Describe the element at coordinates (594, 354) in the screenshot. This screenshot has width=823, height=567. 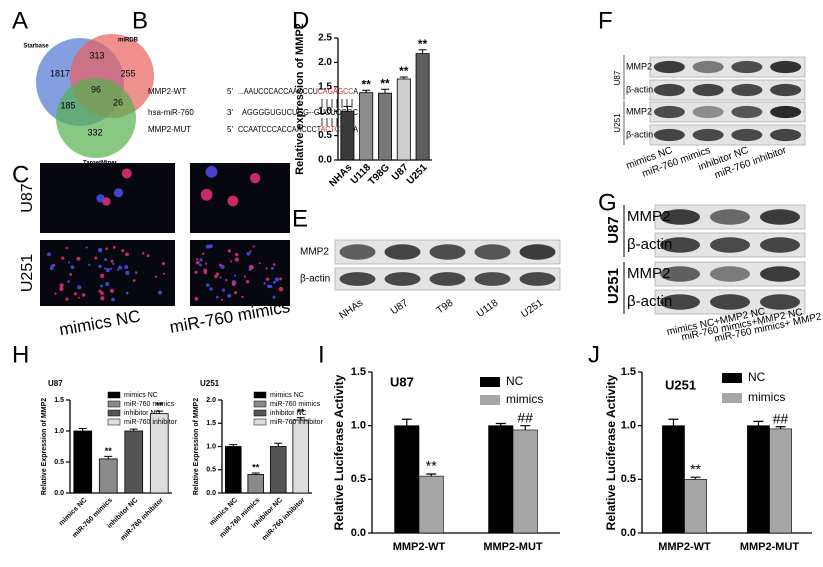
I see `panel-label: J` at that location.